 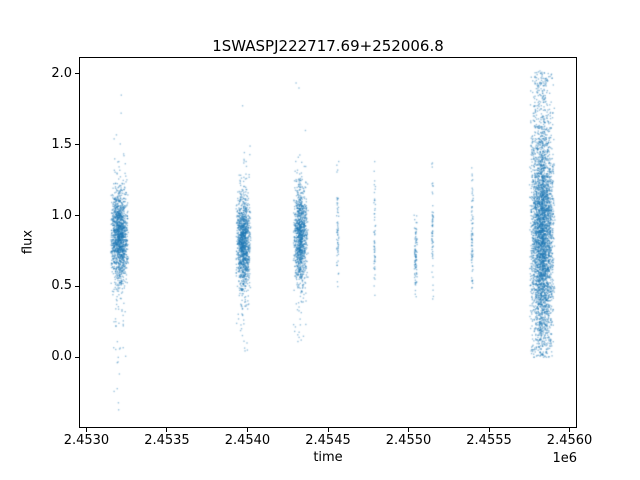 I want to click on x-tick-label: 2.4540, so click(x=247, y=440).